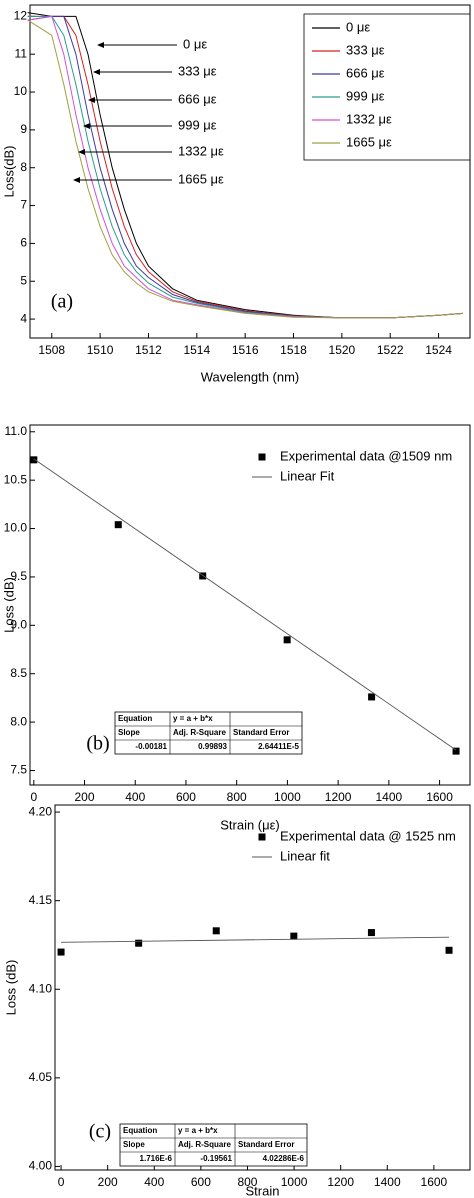  What do you see at coordinates (18, 576) in the screenshot?
I see `y-tick-label: 9.5` at bounding box center [18, 576].